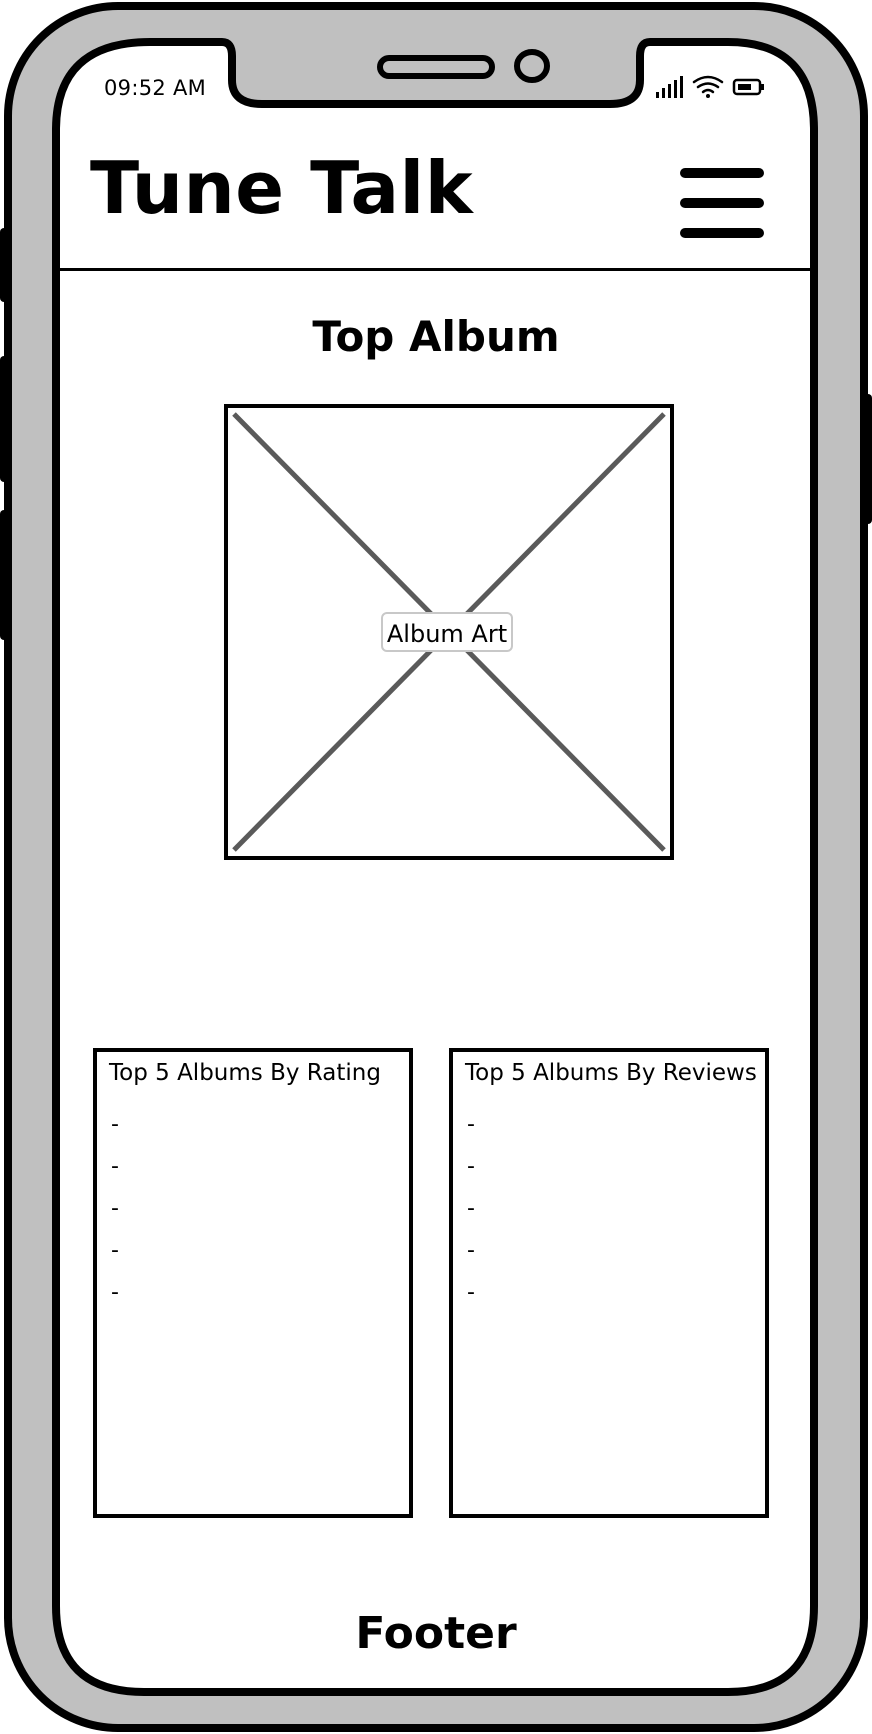  What do you see at coordinates (253, 1283) in the screenshot?
I see `top-albums-by-rating-panel: Top 5 Albums By Rating - - - - -` at bounding box center [253, 1283].